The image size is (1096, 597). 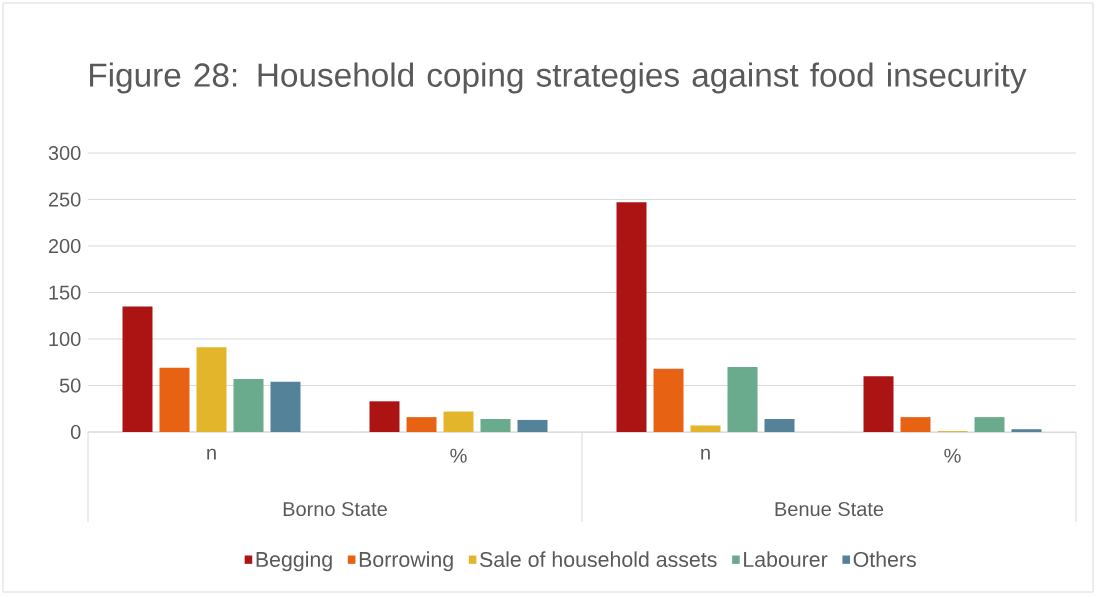 What do you see at coordinates (335, 509) in the screenshot?
I see `text: Borno State` at bounding box center [335, 509].